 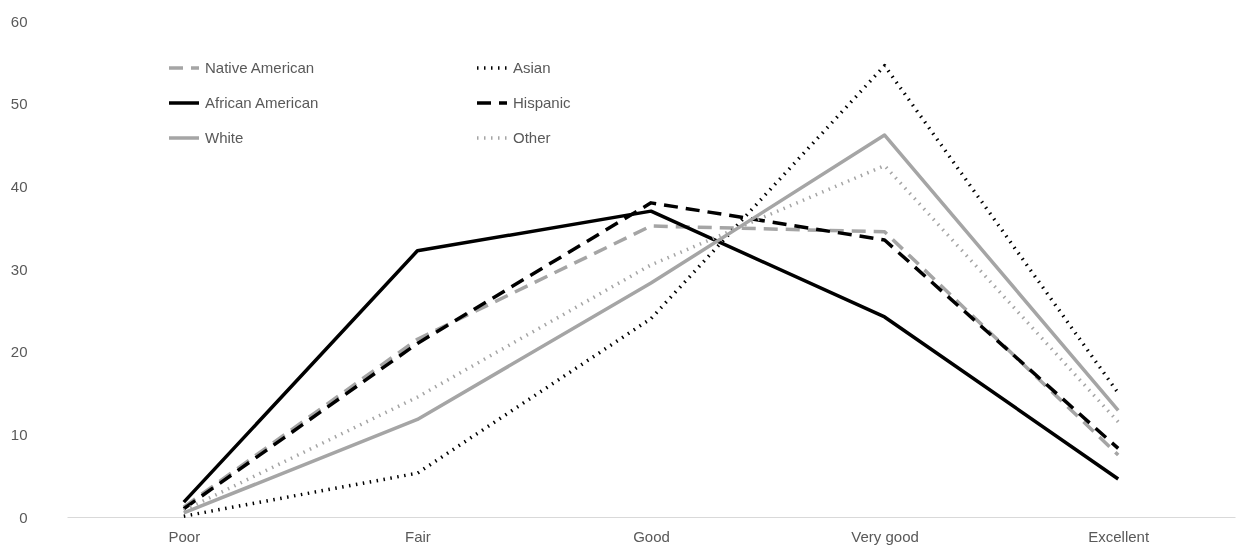 What do you see at coordinates (224, 137) in the screenshot?
I see `legend-label: White` at bounding box center [224, 137].